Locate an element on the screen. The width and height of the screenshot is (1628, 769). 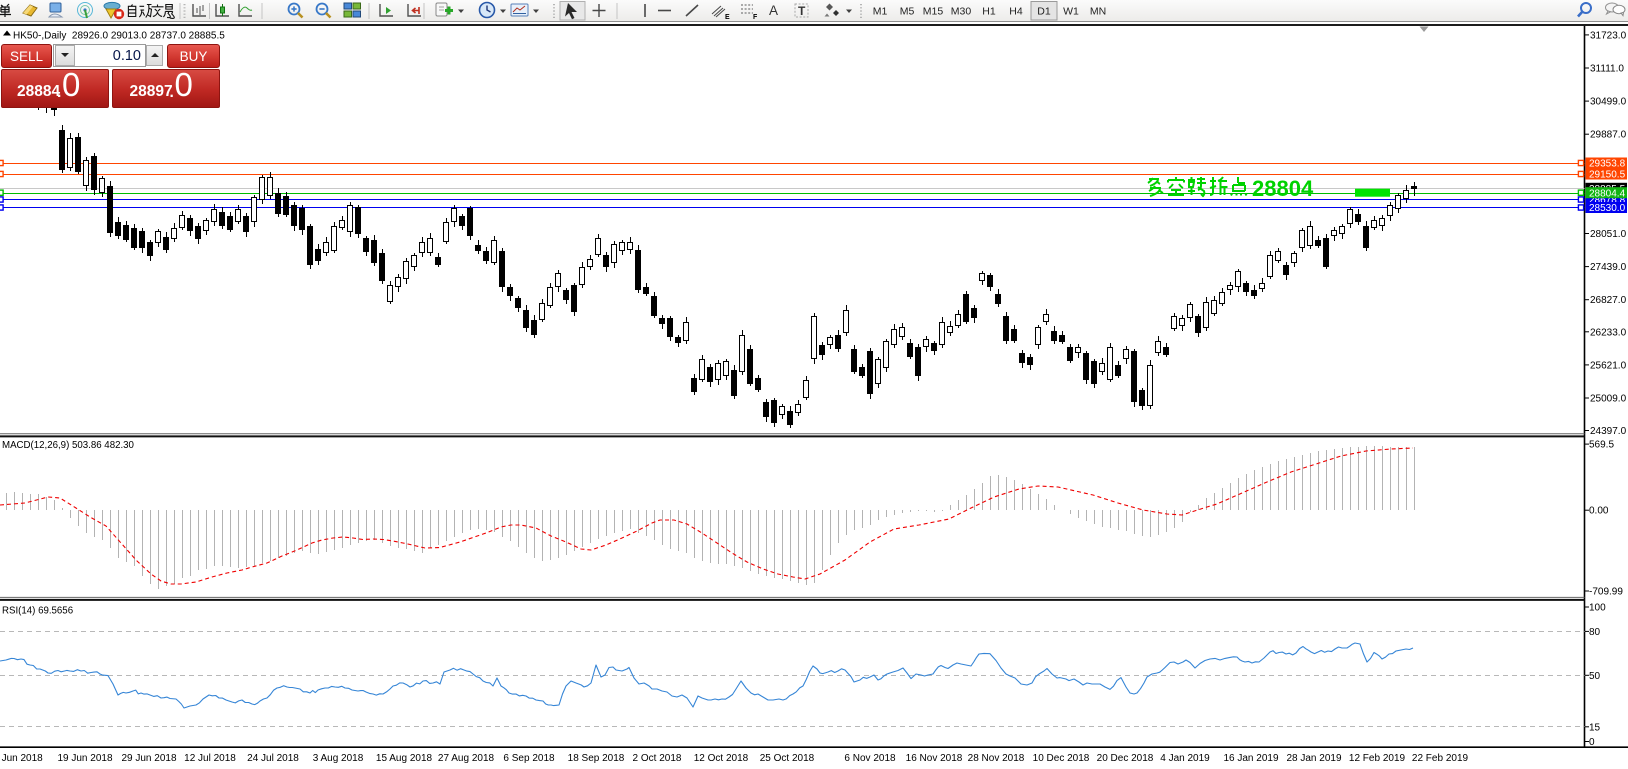
svg-text: E is located at coordinates (727, 17).